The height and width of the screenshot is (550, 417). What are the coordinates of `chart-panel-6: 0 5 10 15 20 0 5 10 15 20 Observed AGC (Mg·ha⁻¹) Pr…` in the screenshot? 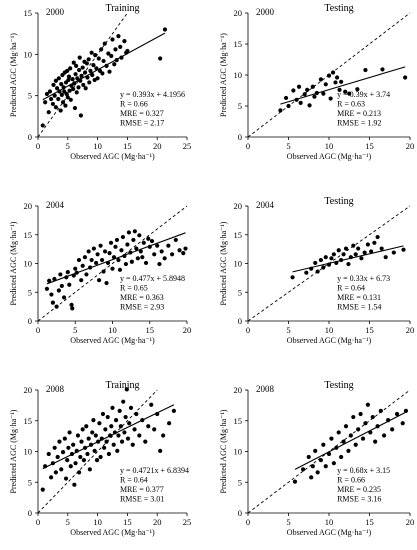 It's located at (316, 458).